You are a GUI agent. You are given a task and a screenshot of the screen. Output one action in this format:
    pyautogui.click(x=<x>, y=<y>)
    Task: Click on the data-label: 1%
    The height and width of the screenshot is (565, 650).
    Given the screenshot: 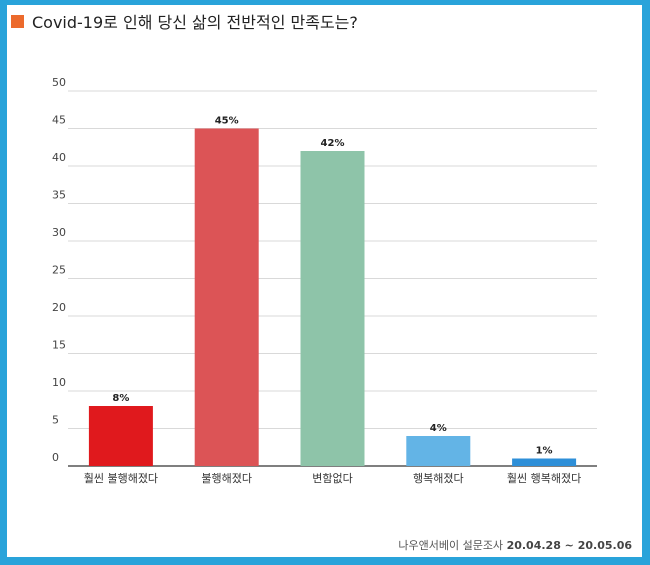 What is the action you would take?
    pyautogui.click(x=544, y=451)
    